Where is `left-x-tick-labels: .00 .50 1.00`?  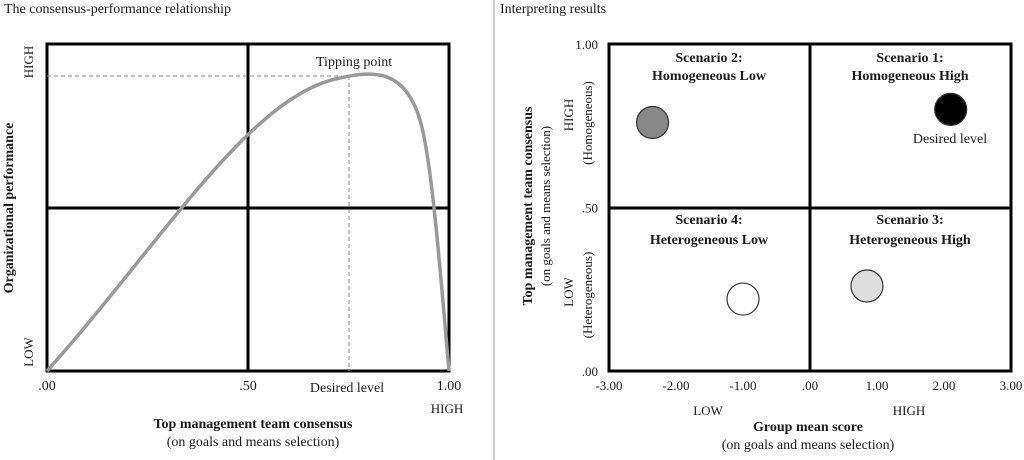
left-x-tick-labels: .00 .50 1.00 is located at coordinates (249, 386).